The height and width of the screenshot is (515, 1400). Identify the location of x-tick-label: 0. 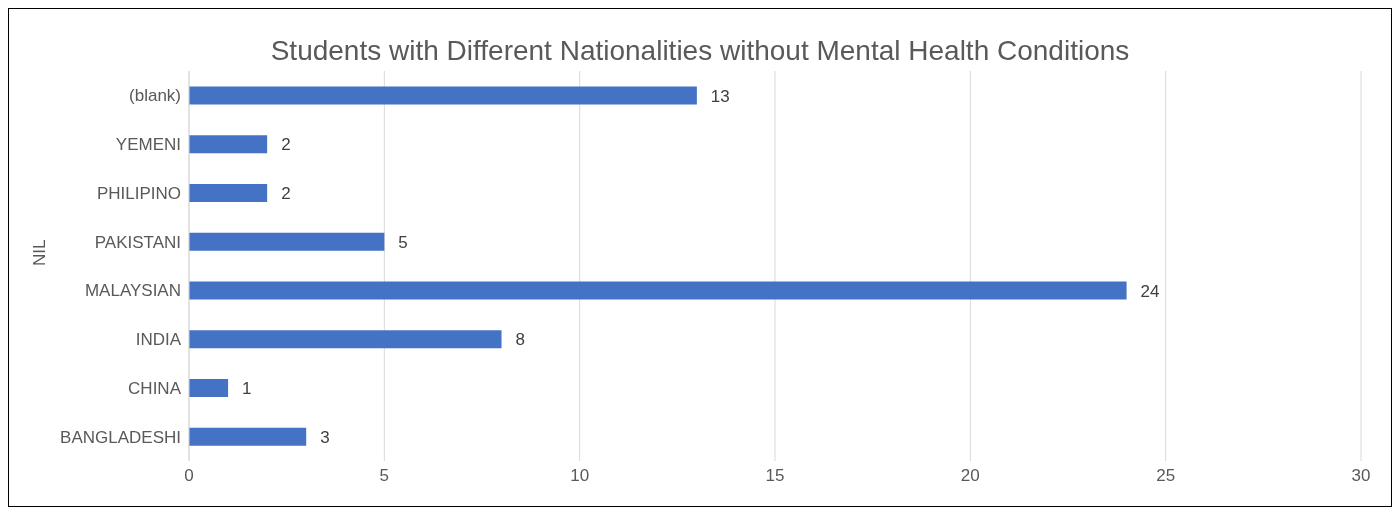
(189, 476).